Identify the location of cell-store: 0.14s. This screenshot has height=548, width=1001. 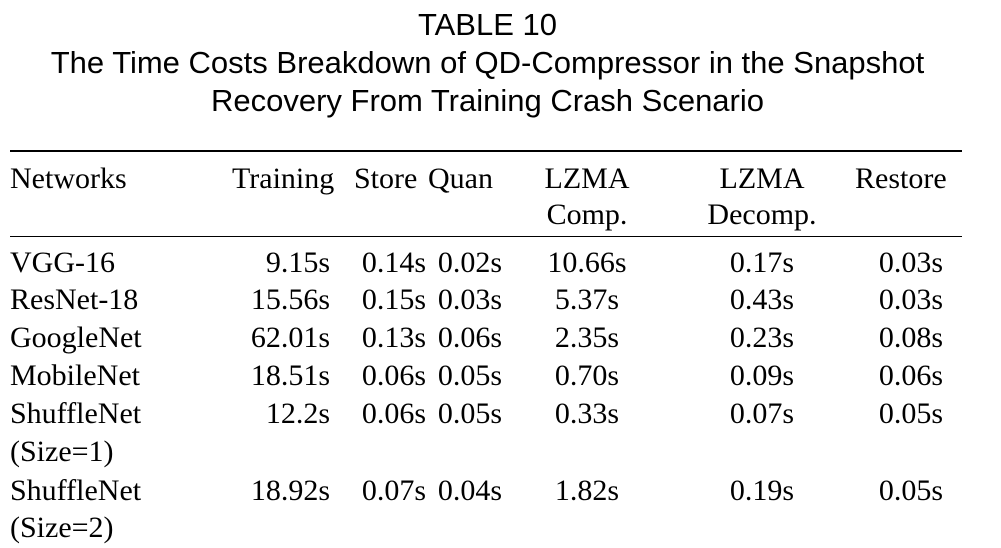
(393, 262).